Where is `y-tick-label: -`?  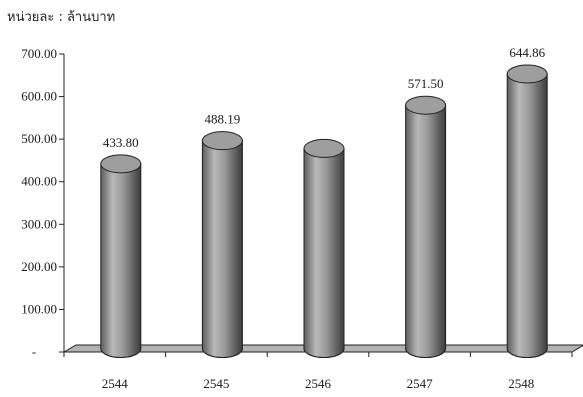 y-tick-label: - is located at coordinates (34, 351).